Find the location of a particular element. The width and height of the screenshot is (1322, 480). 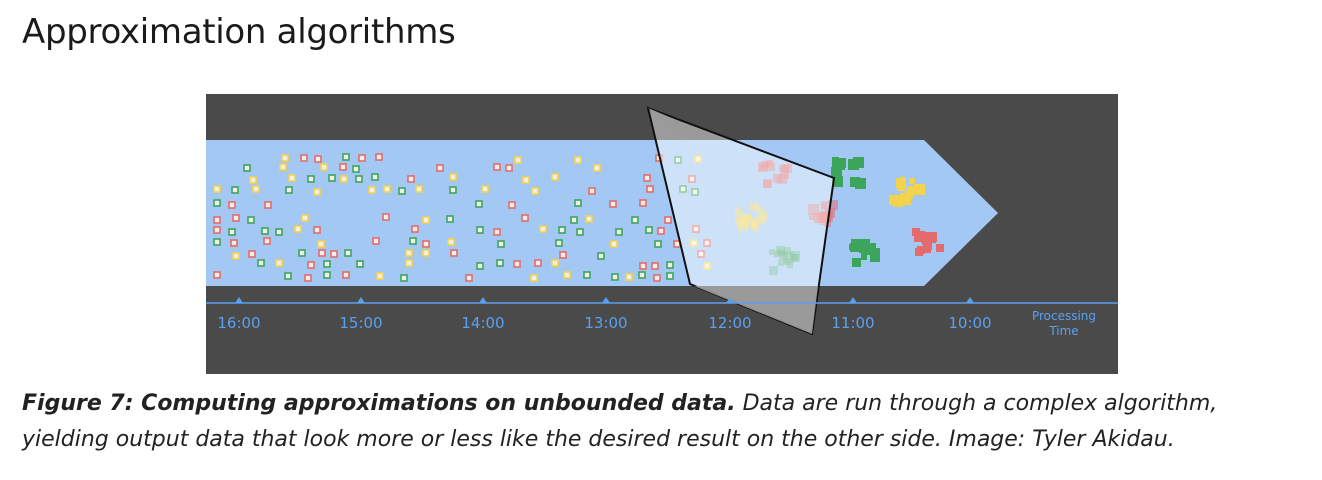

time-label: 11:00 is located at coordinates (852, 323).